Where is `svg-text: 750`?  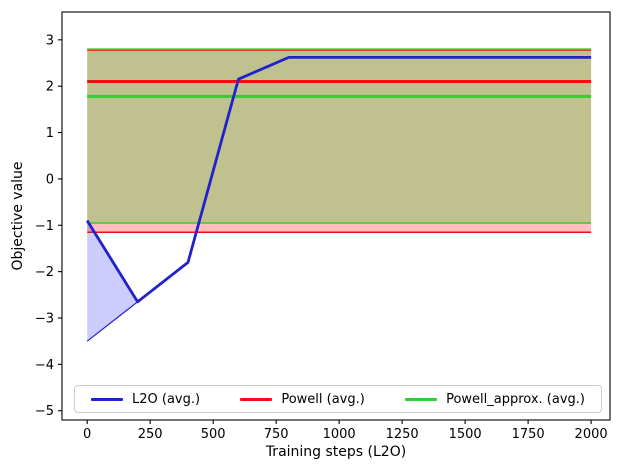 svg-text: 750 is located at coordinates (276, 434).